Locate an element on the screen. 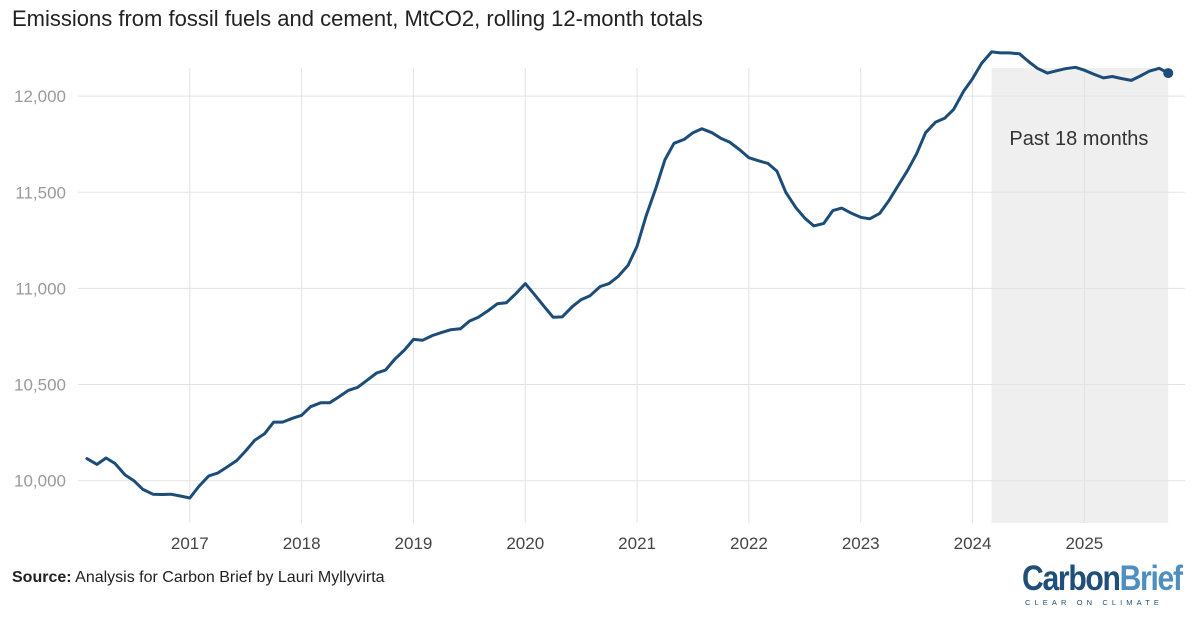  x-axis-ticks: 2017 2018 2019 2020 2021 2022 2023 2024 2025 is located at coordinates (637, 543).